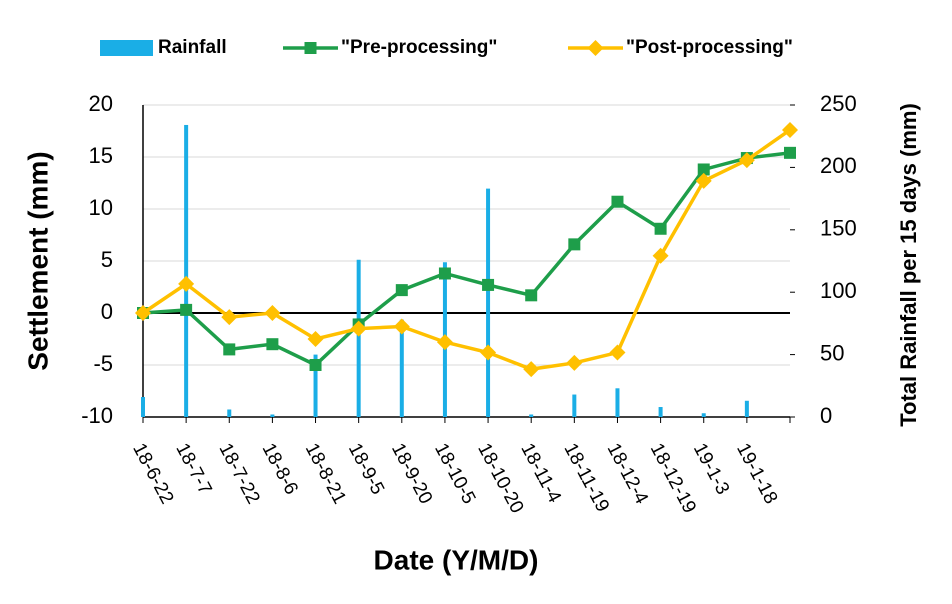 The height and width of the screenshot is (604, 952). I want to click on y-tick-label: 10, so click(101, 207).